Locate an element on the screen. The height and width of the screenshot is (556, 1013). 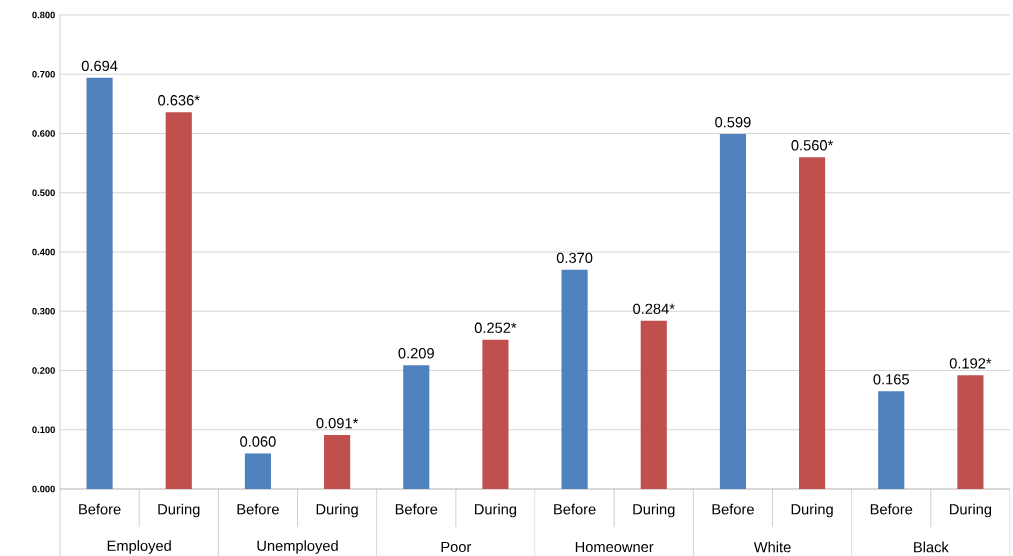
data-label: 0.599 is located at coordinates (733, 122).